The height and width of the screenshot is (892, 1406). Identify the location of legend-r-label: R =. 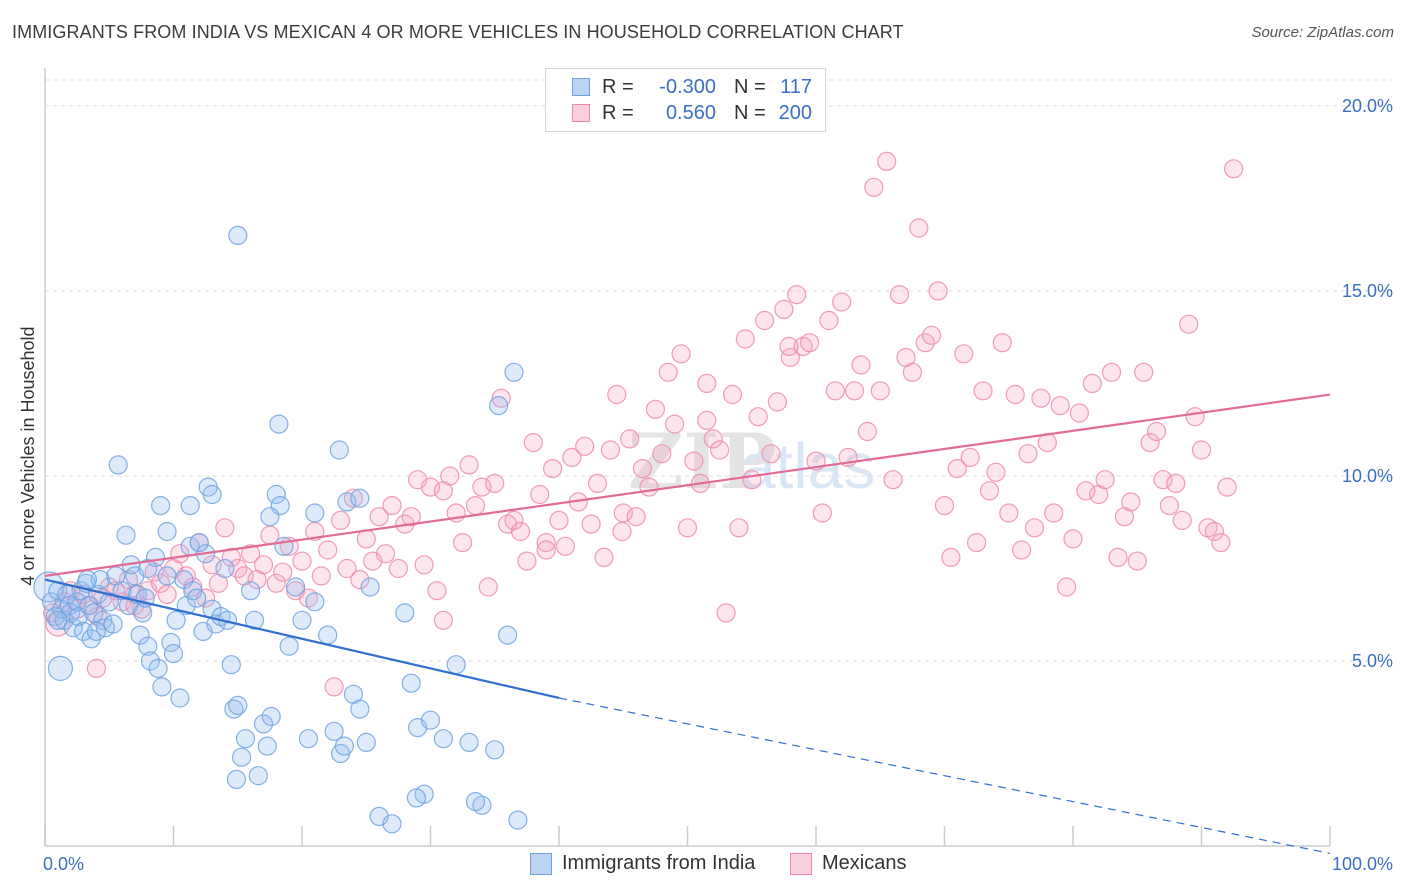
(618, 86).